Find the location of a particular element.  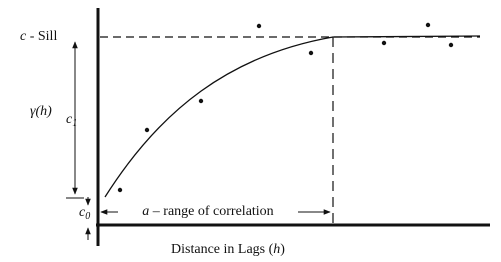

range-label-bg is located at coordinates (208, 212).